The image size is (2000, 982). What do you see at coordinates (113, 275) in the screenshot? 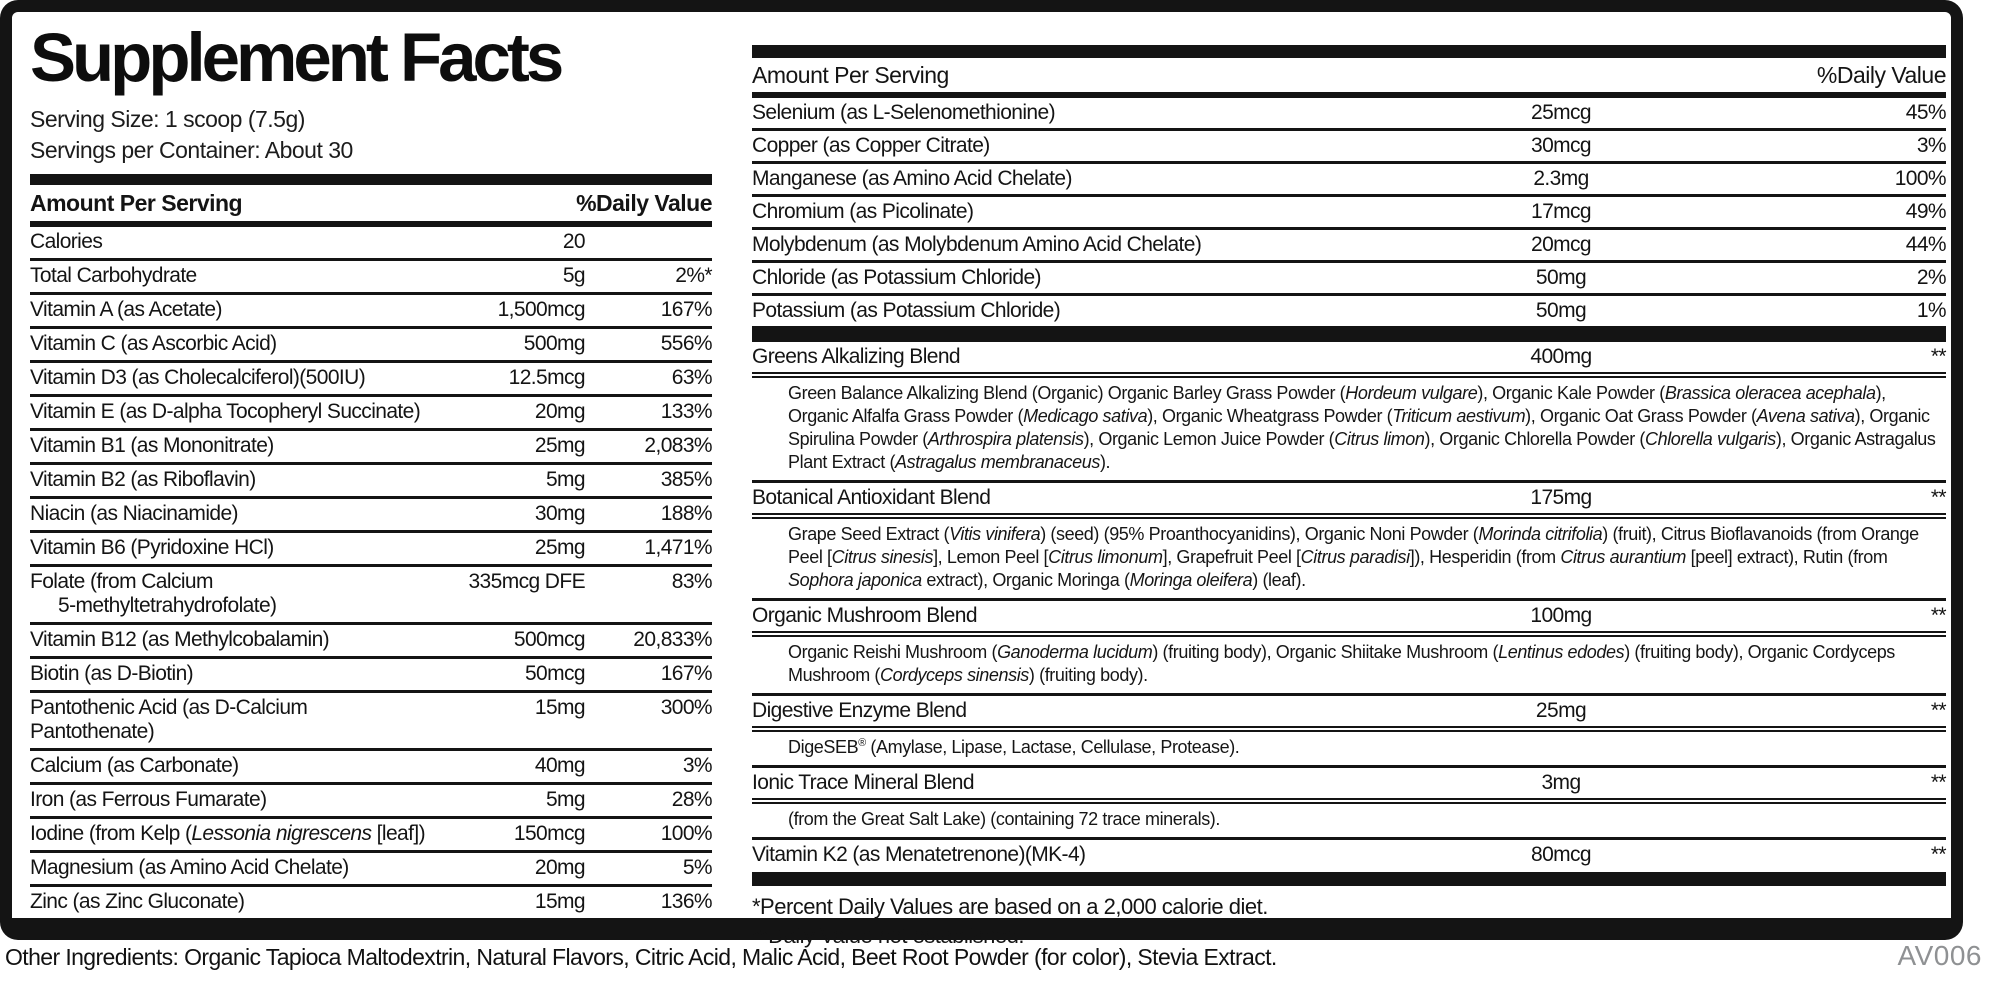
I see `nutrient-name: Total Carbohydrate` at bounding box center [113, 275].